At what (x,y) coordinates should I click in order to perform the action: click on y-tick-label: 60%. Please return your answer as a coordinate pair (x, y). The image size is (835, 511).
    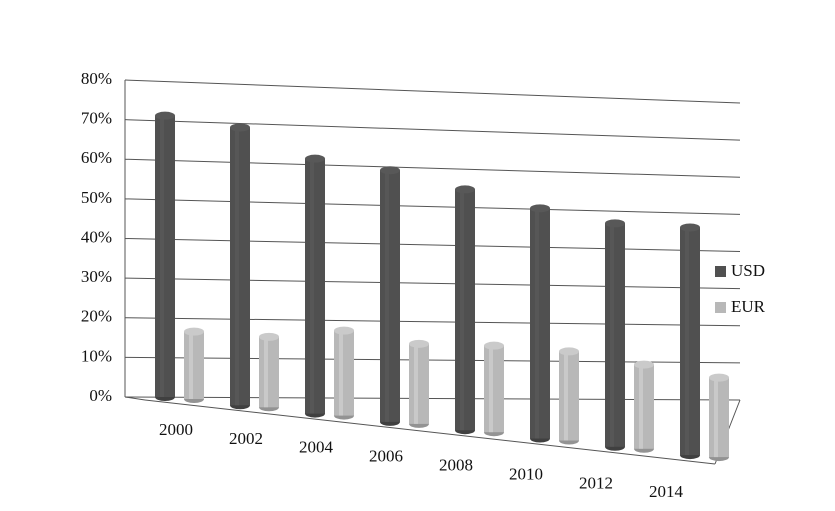
    Looking at the image, I should click on (96, 157).